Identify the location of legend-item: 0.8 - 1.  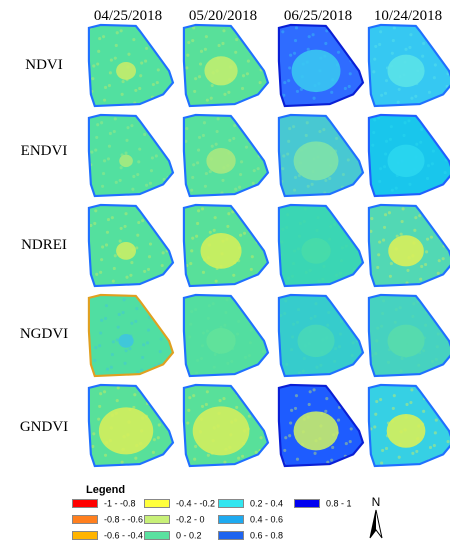
(323, 504).